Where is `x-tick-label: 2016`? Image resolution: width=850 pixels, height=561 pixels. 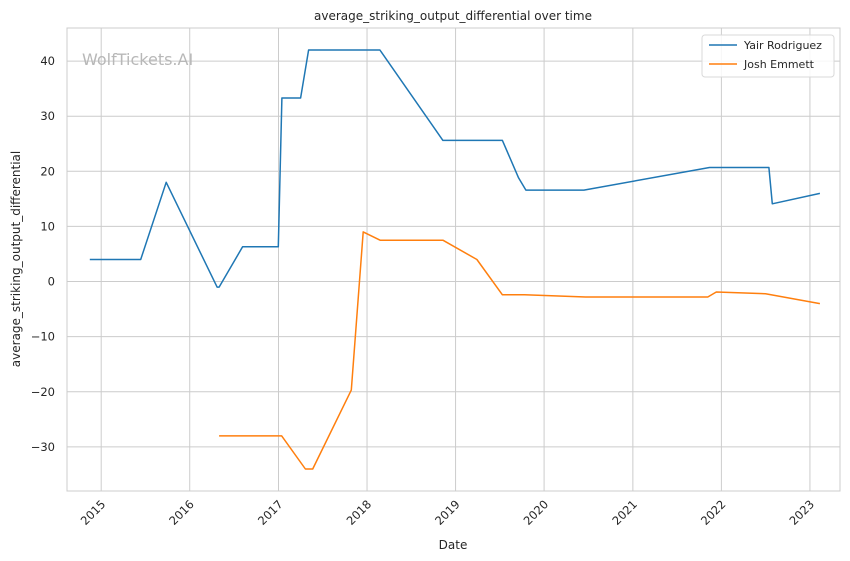
x-tick-label: 2016 is located at coordinates (181, 512).